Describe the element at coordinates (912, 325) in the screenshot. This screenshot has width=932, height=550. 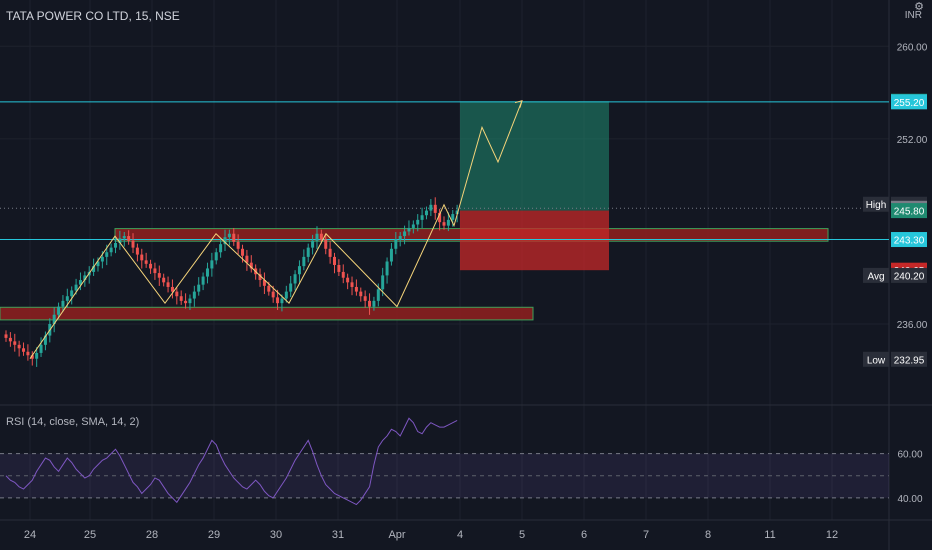
I see `price-tick-label: 236.00` at that location.